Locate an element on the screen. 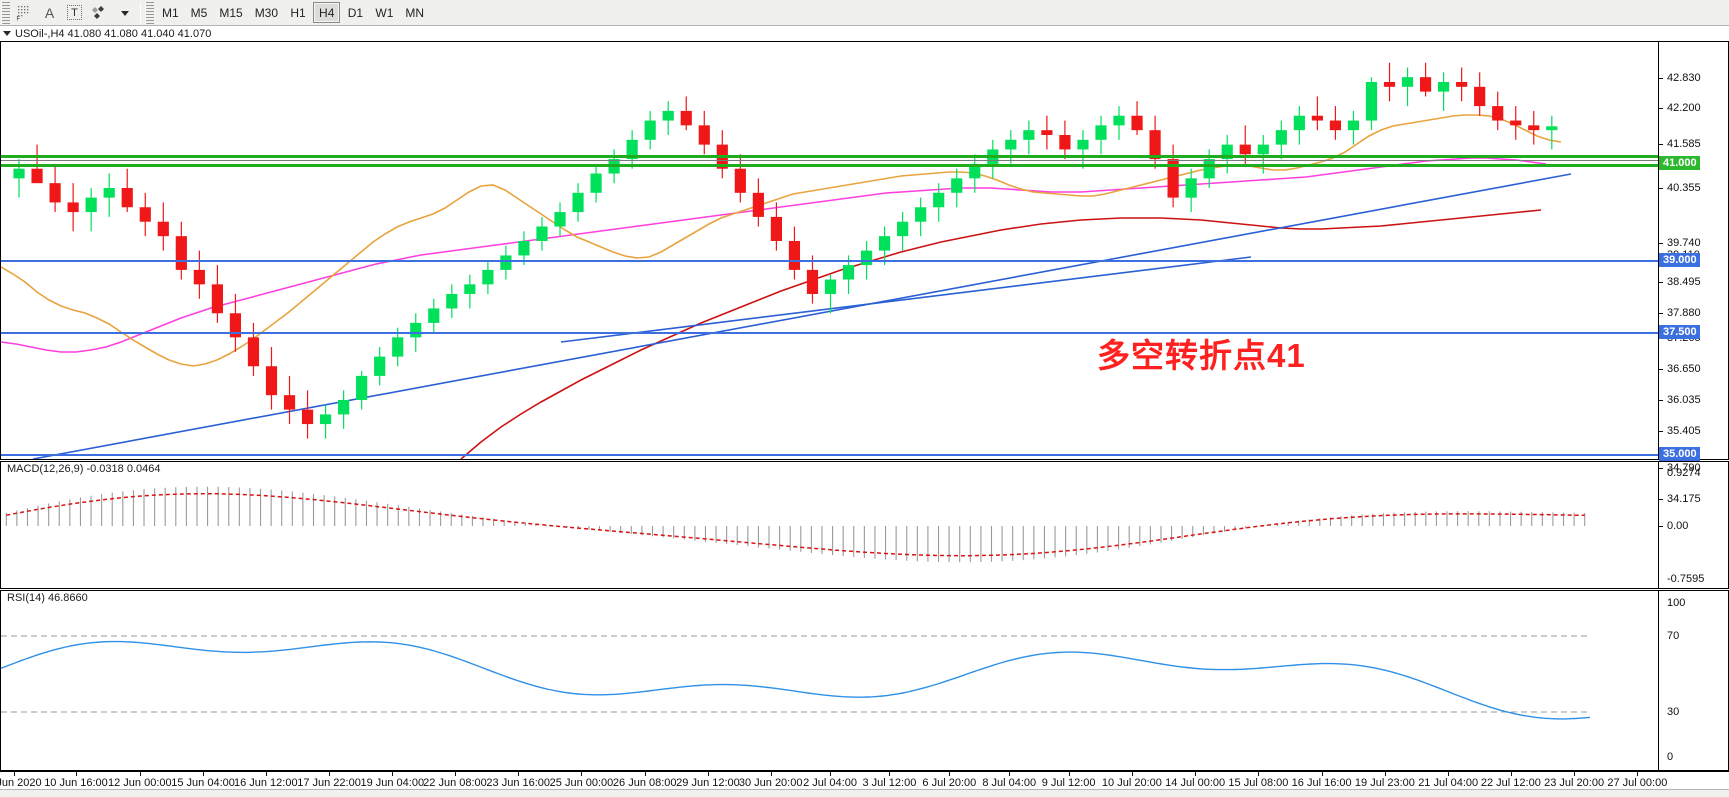  time-axis-label: 9 Jun 2020 is located at coordinates (21, 783).